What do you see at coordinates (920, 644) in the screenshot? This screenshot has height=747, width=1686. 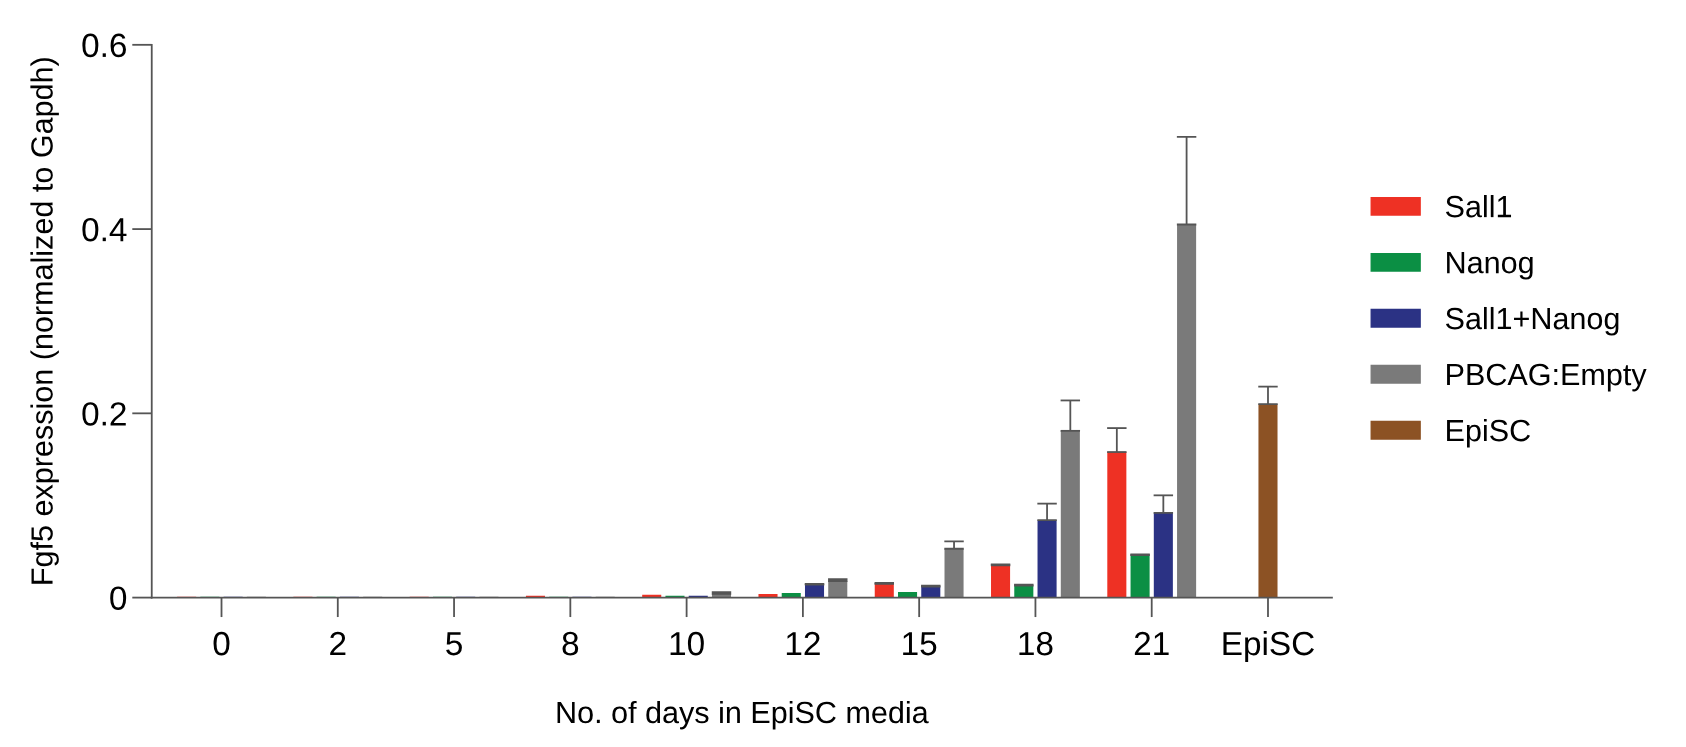 I see `x-tick-label: 15` at bounding box center [920, 644].